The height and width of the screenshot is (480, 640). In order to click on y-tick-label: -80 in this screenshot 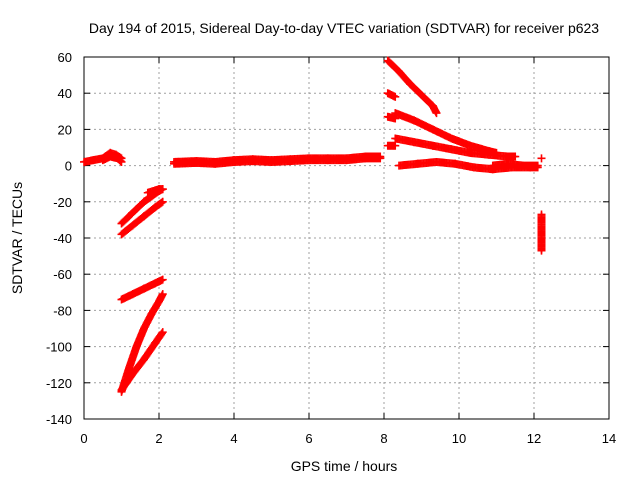, I will do `click(62, 310)`.